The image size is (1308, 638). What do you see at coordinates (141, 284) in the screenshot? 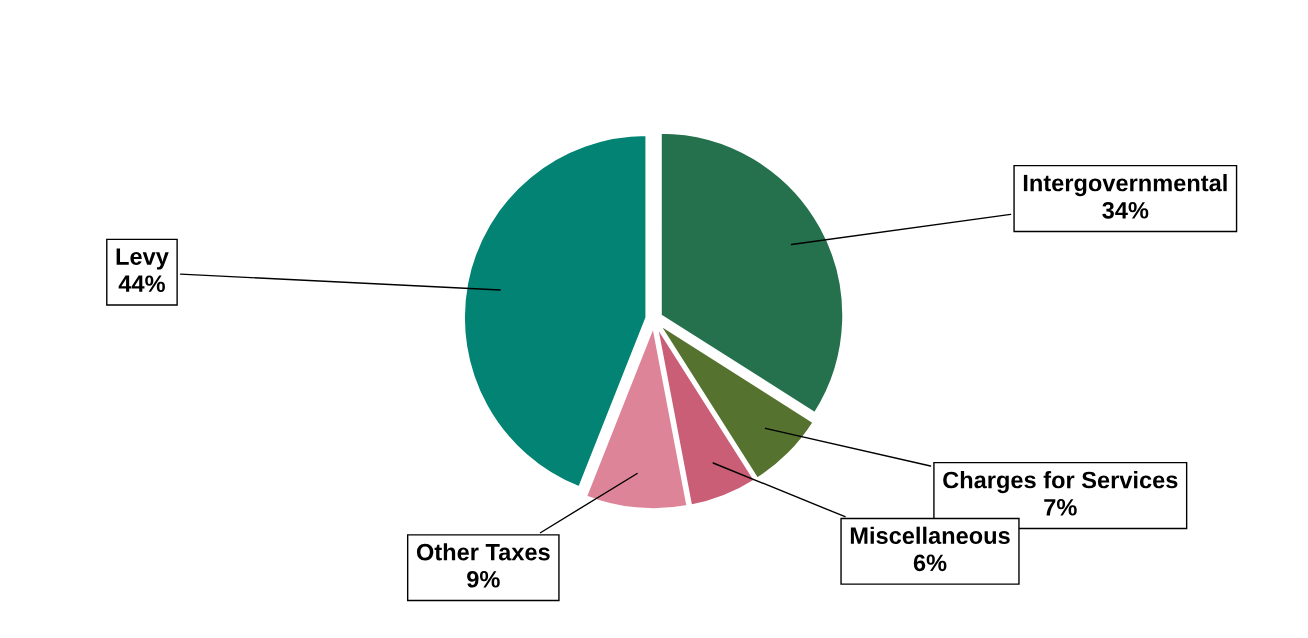
I see `data-label: 44%` at bounding box center [141, 284].